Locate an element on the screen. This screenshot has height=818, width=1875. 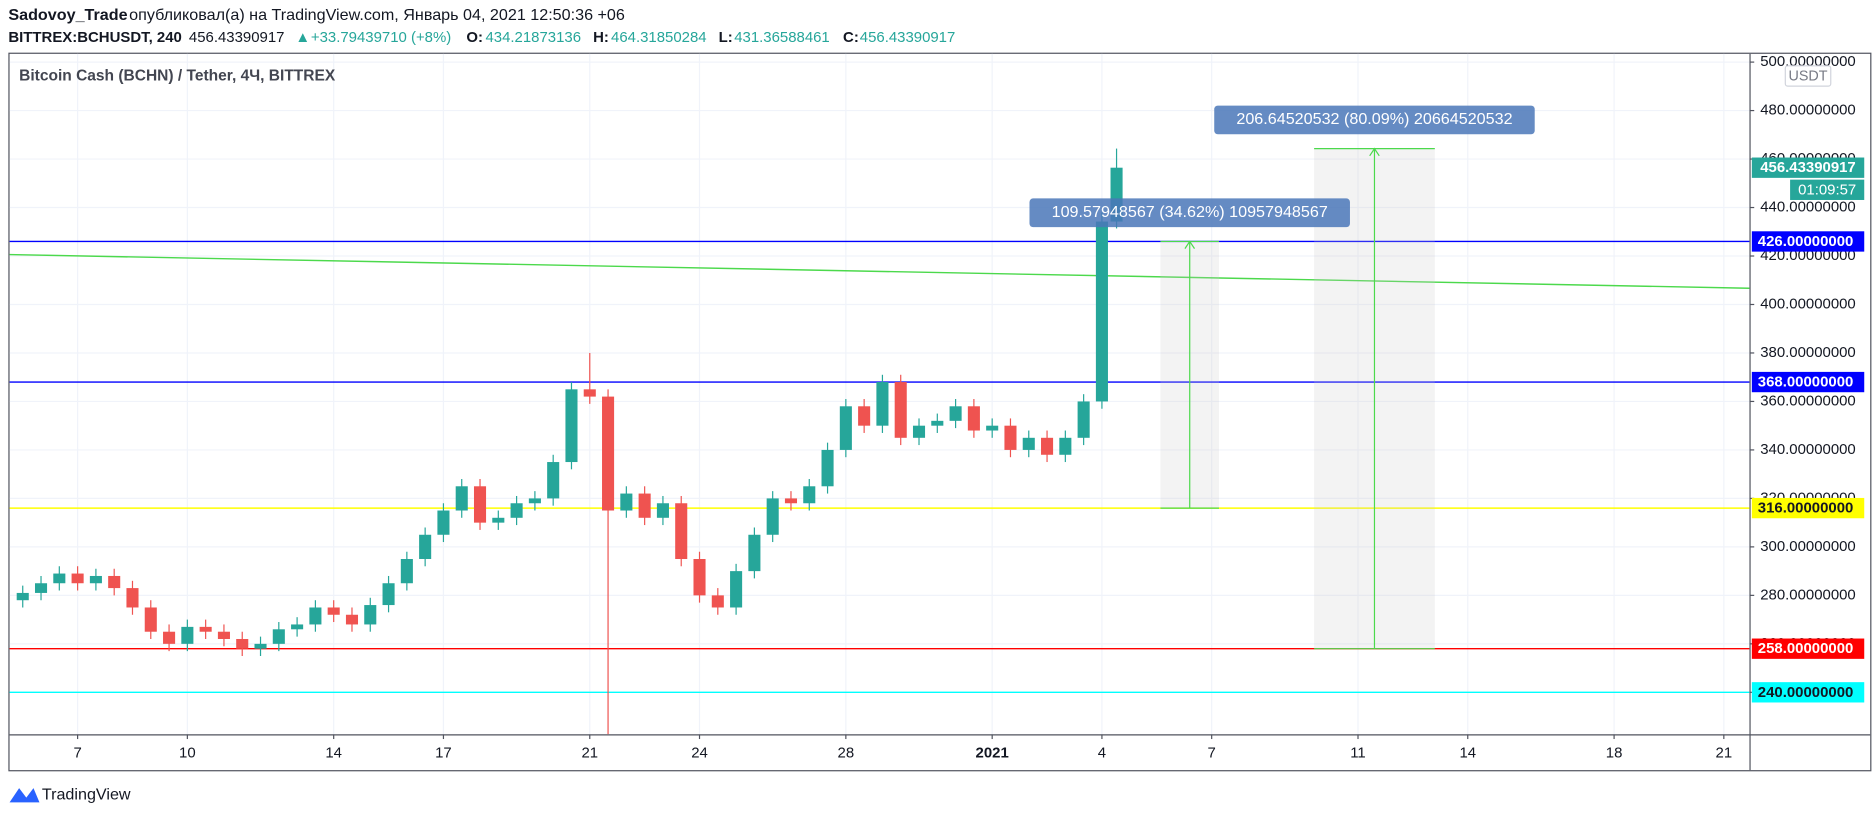
h: 464.31850284 is located at coordinates (659, 37).